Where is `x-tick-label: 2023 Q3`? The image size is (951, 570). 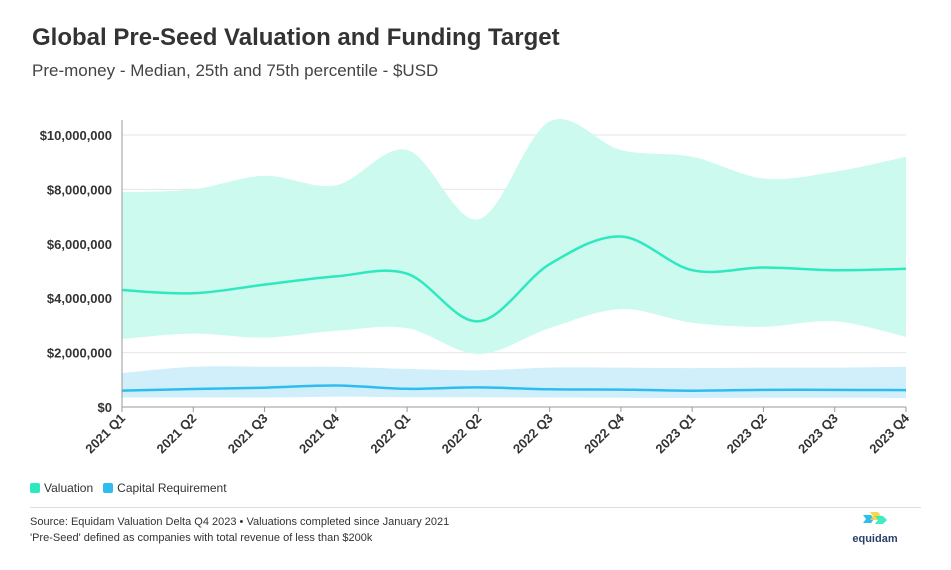 x-tick-label: 2023 Q3 is located at coordinates (818, 434).